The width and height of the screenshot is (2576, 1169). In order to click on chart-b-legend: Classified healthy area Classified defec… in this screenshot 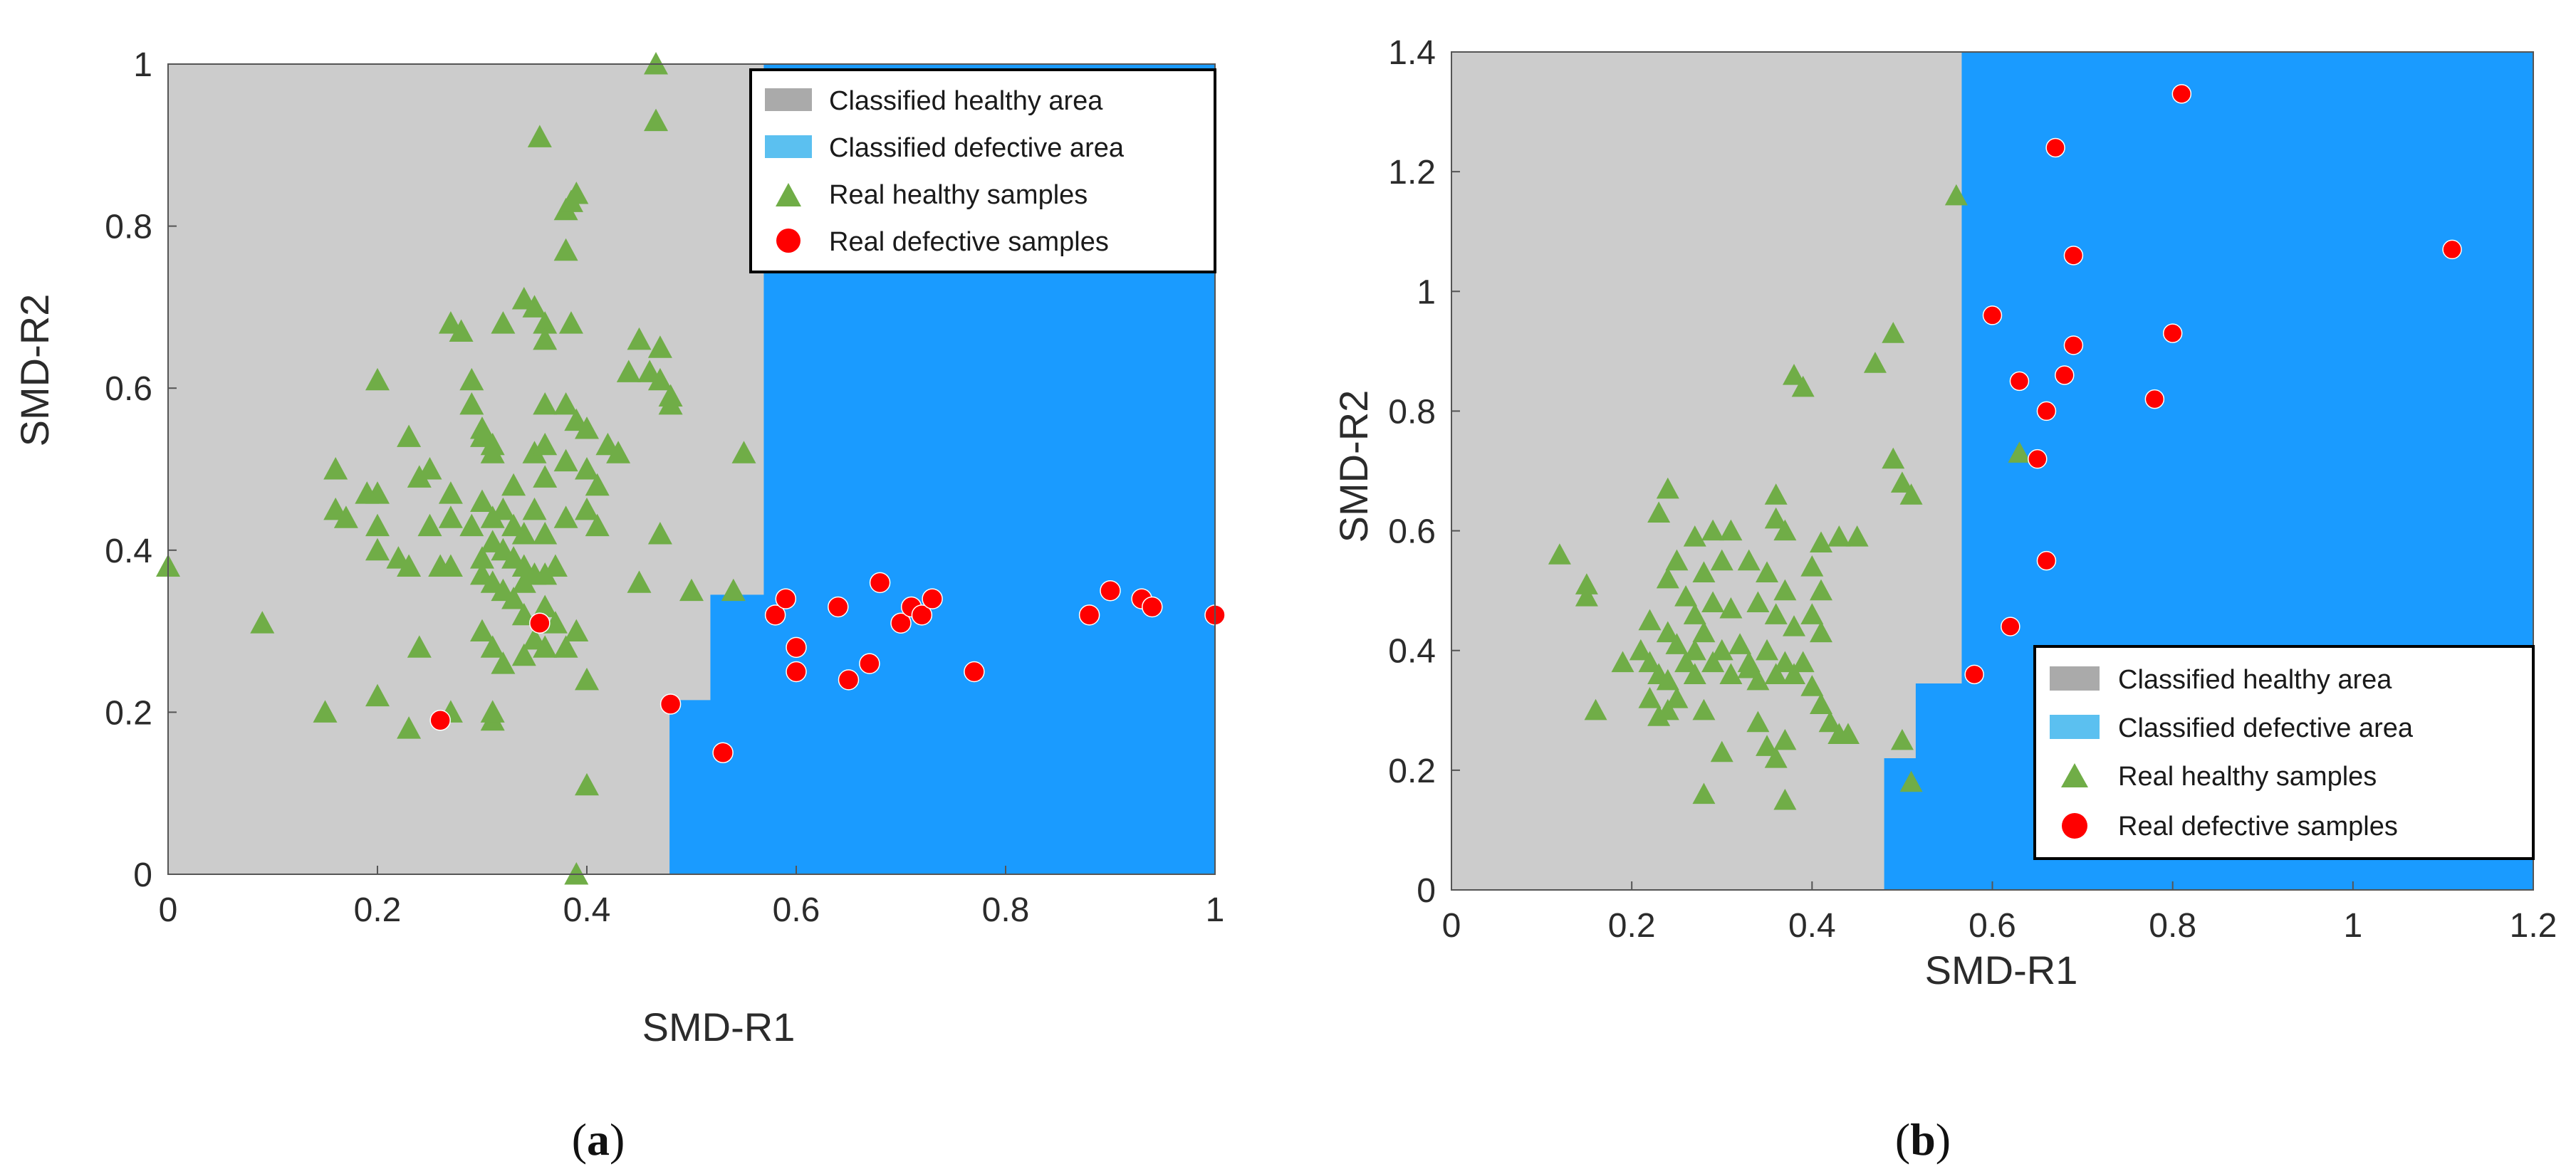, I will do `click(2284, 753)`.